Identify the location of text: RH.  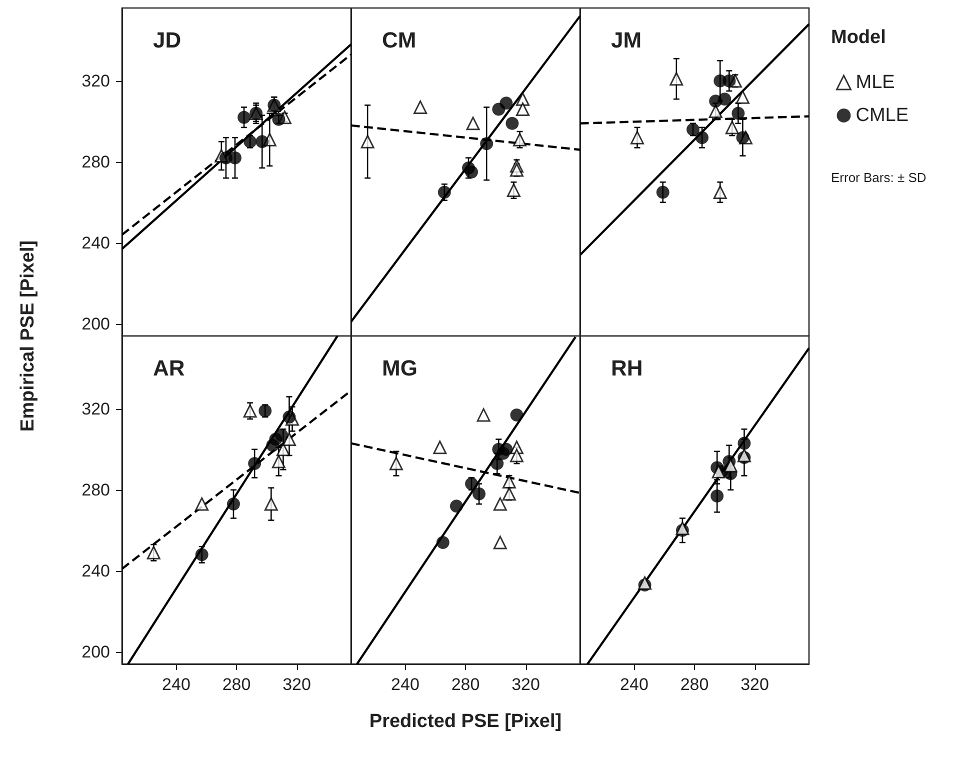
(627, 368).